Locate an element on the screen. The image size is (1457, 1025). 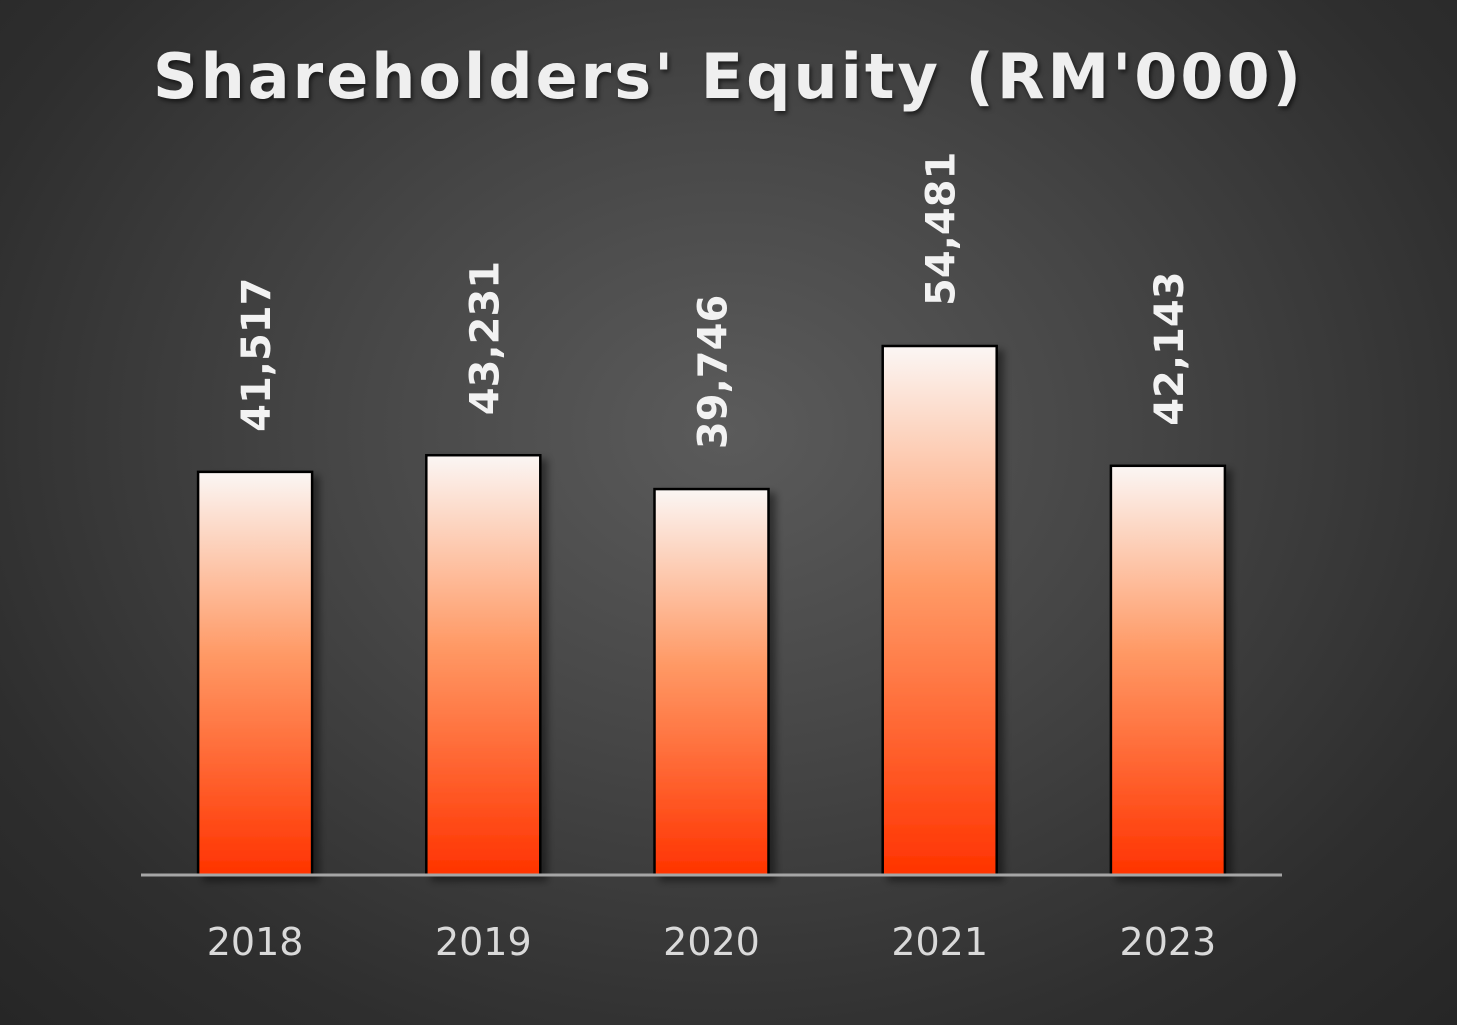
x-tick-2021: 2021 is located at coordinates (939, 942).